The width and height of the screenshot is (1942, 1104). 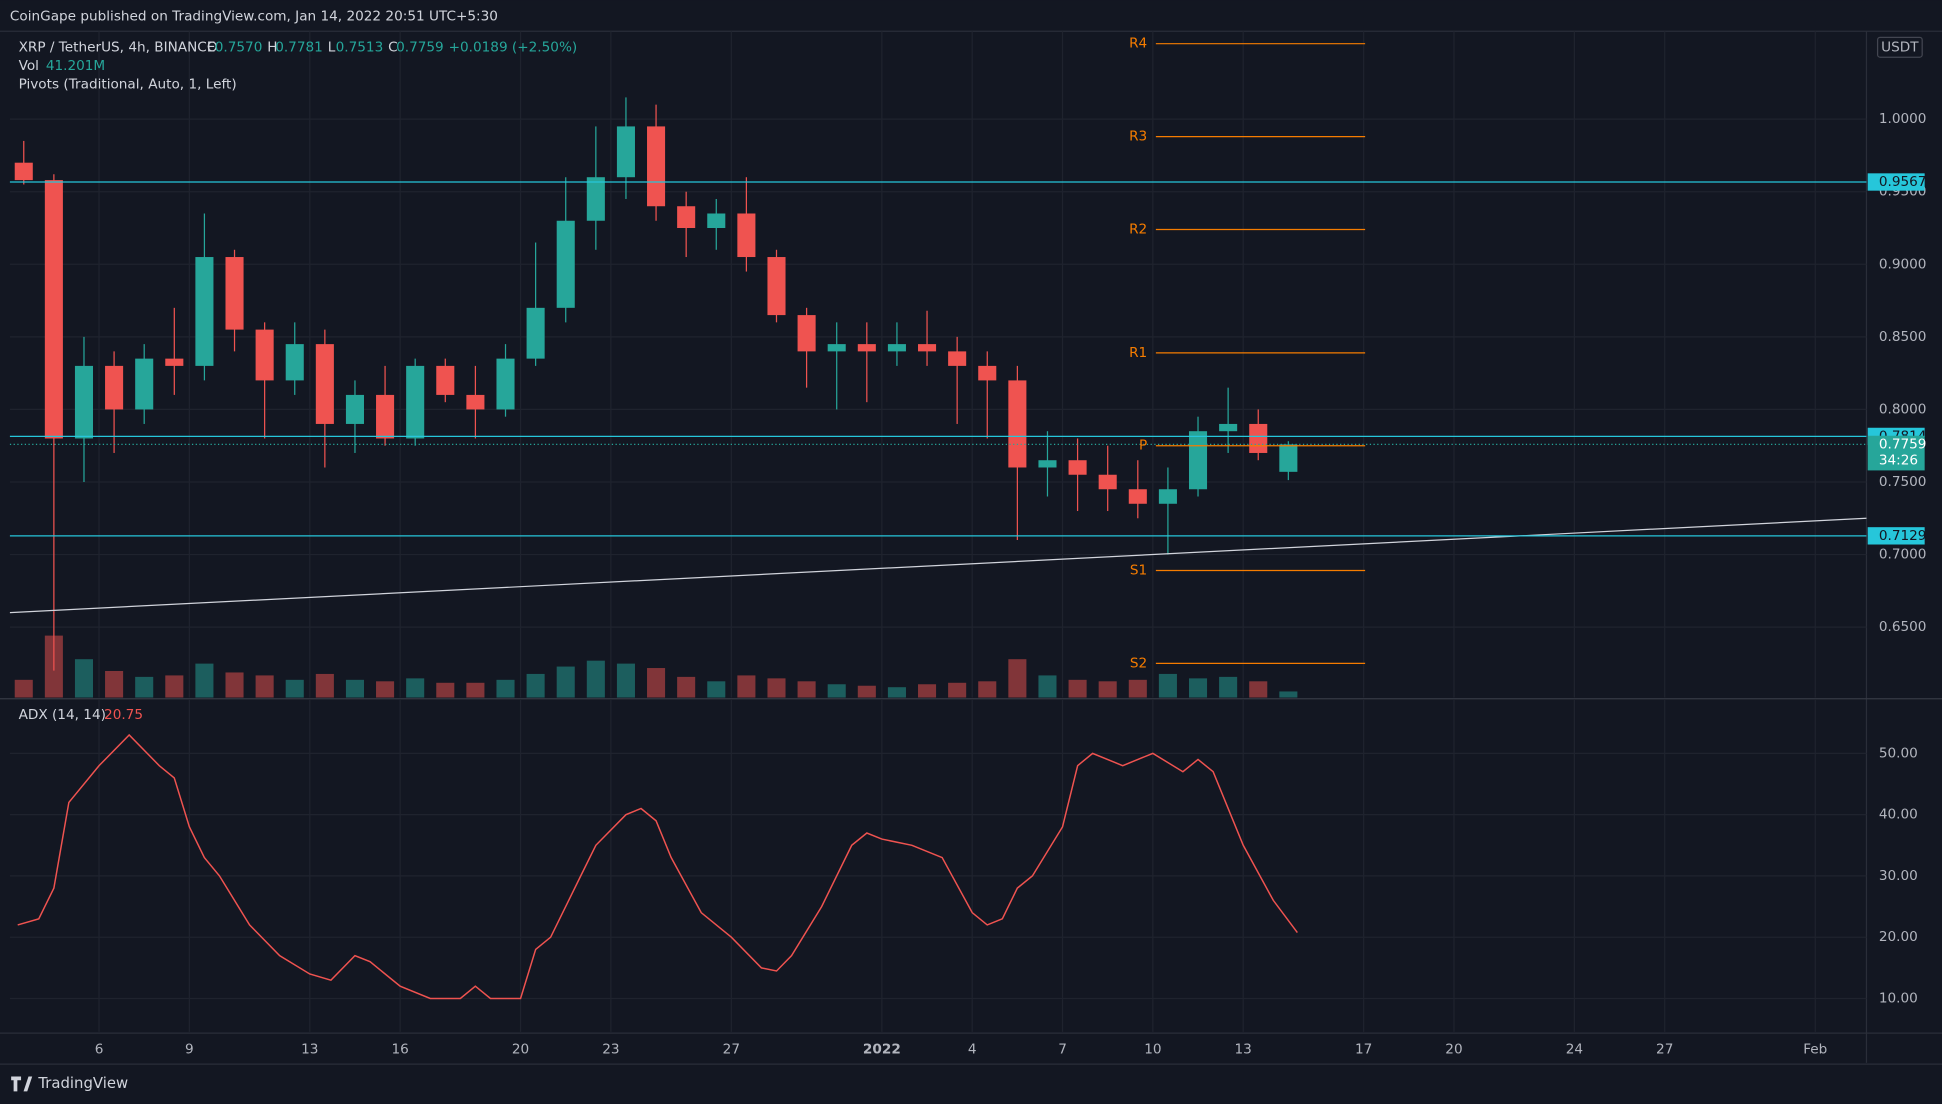 I want to click on x-tick-label: 20, so click(x=1453, y=1049).